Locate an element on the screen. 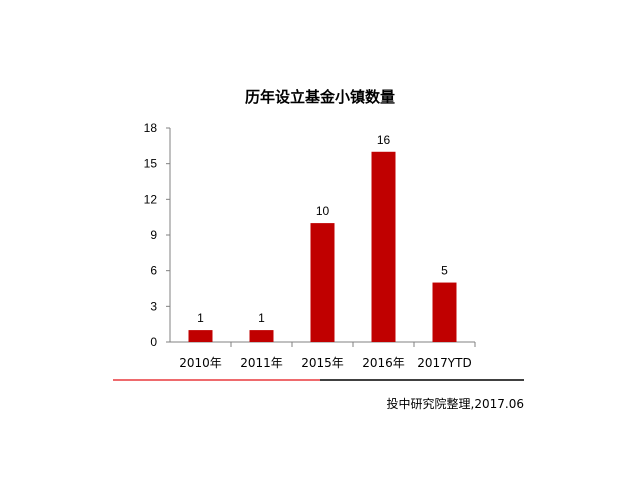  data-label: 10 is located at coordinates (323, 211).